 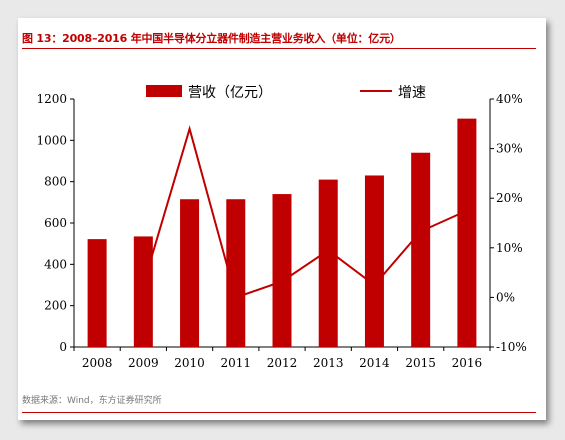 What do you see at coordinates (236, 363) in the screenshot?
I see `x-tick-label: 2011` at bounding box center [236, 363].